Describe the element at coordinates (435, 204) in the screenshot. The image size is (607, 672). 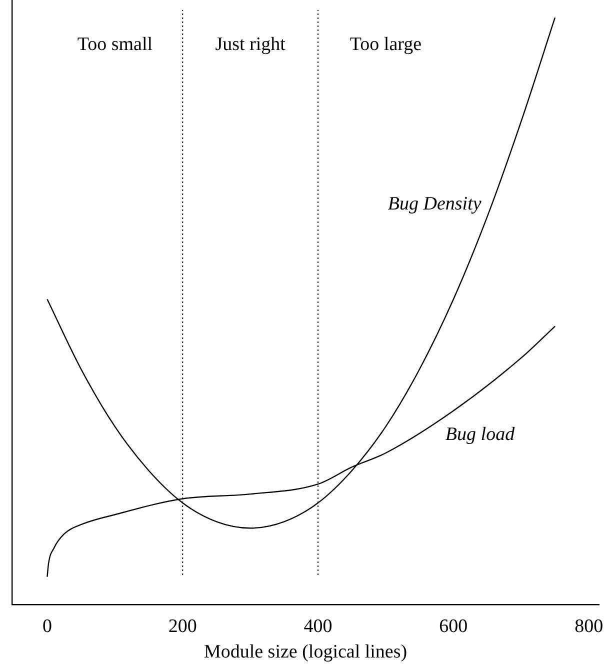
I see `series-label: Bug Density` at that location.